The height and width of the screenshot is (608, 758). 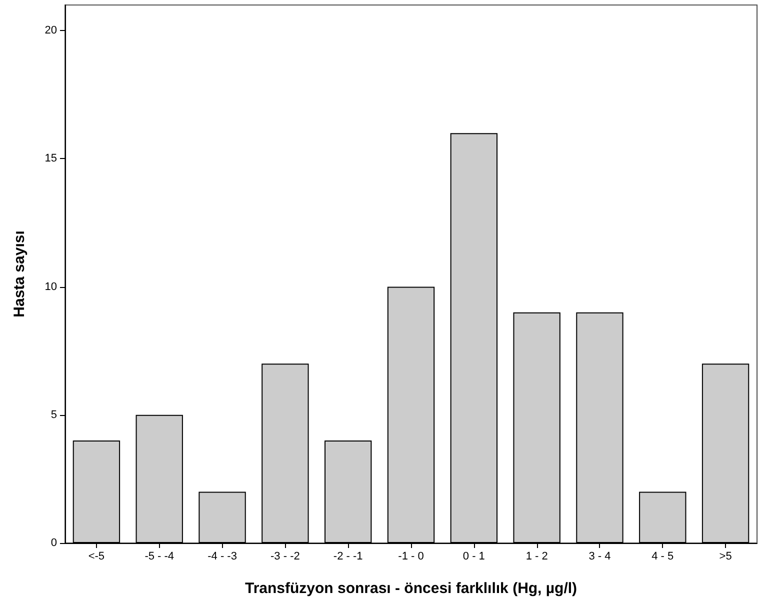 What do you see at coordinates (50, 158) in the screenshot?
I see `y-tick-label: 15` at bounding box center [50, 158].